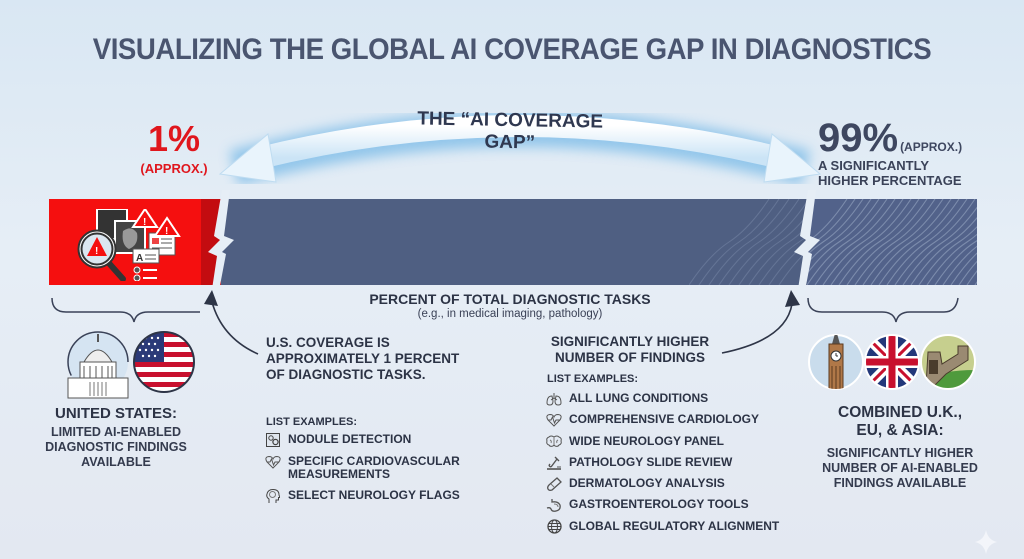 The height and width of the screenshot is (559, 1024). What do you see at coordinates (98, 365) in the screenshot?
I see `capitol-icon` at bounding box center [98, 365].